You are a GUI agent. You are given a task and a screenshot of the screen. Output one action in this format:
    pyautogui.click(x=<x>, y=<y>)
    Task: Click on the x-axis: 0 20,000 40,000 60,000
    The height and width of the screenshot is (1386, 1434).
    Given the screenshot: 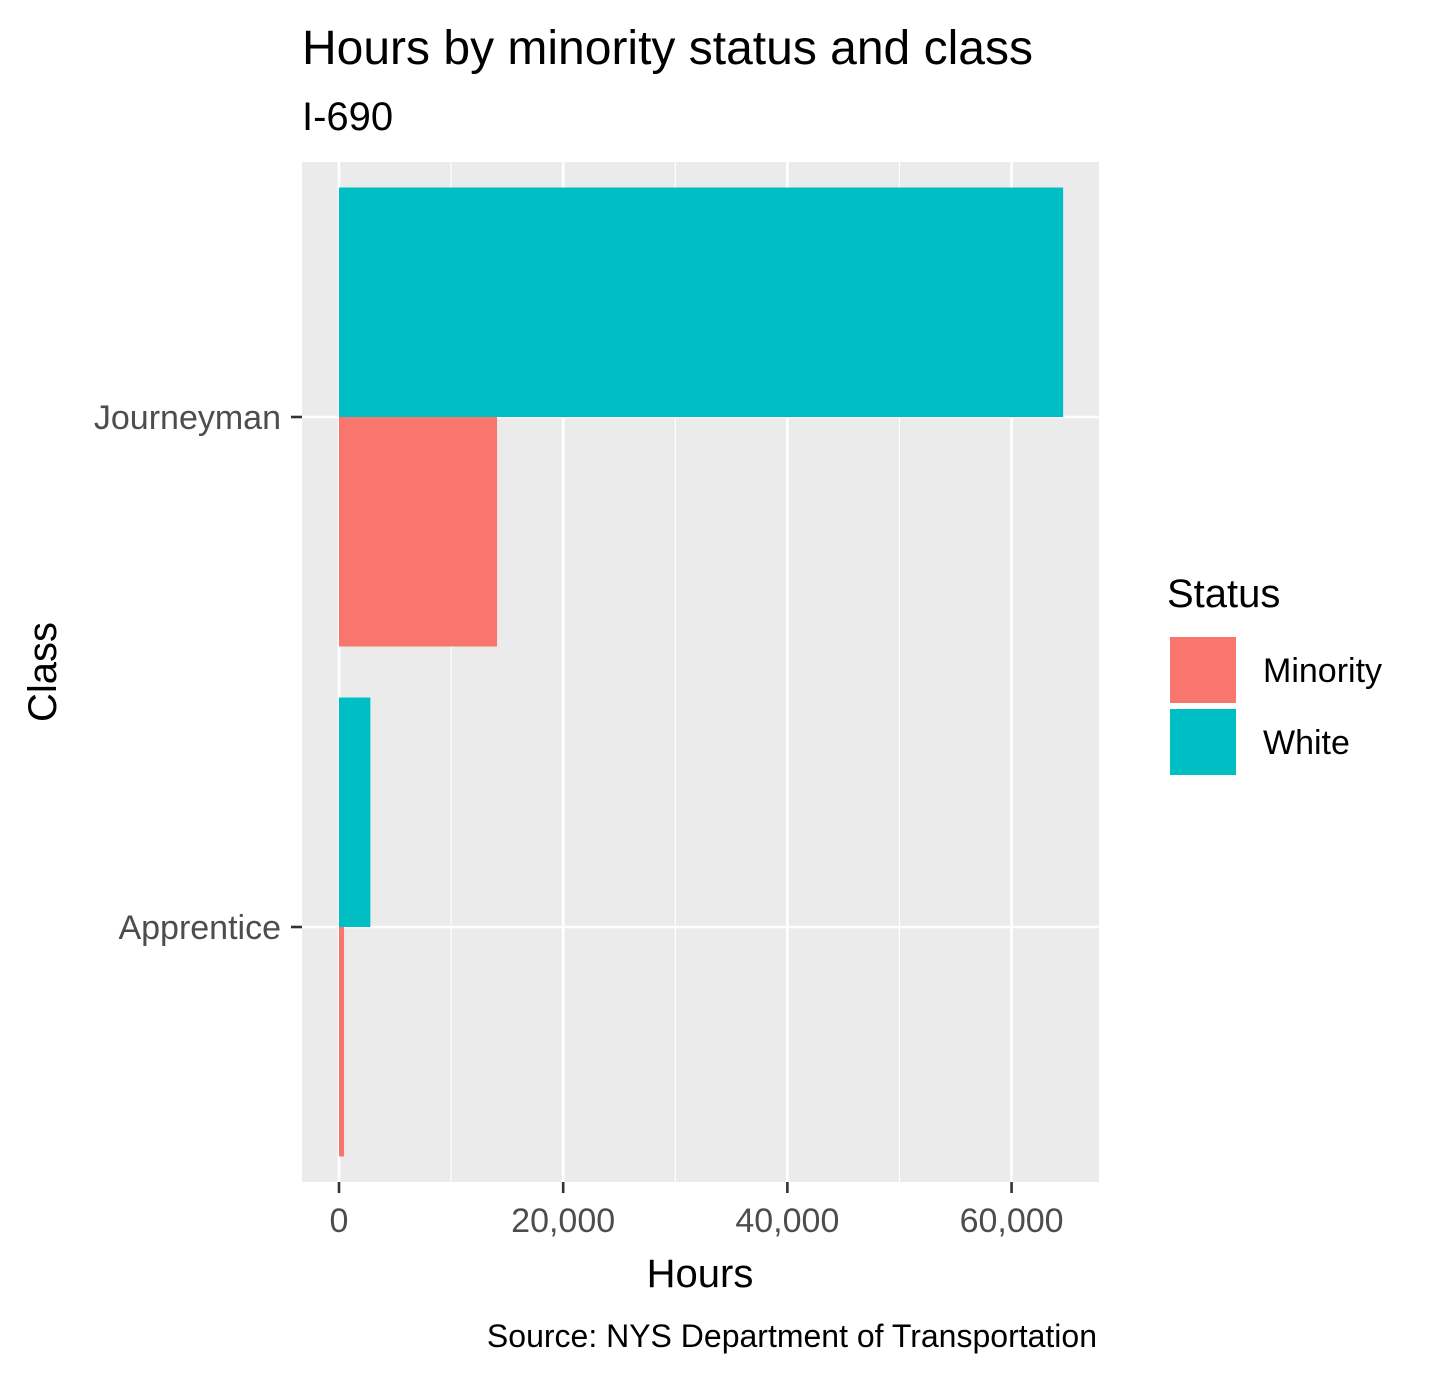 What is the action you would take?
    pyautogui.click(x=697, y=1211)
    